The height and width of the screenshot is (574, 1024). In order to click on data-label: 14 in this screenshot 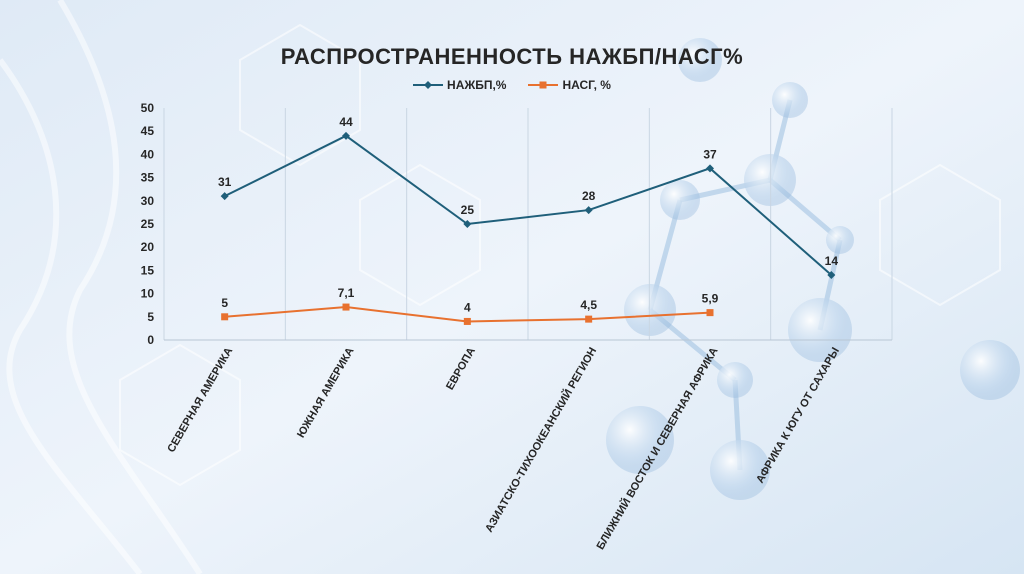, I will do `click(832, 261)`.